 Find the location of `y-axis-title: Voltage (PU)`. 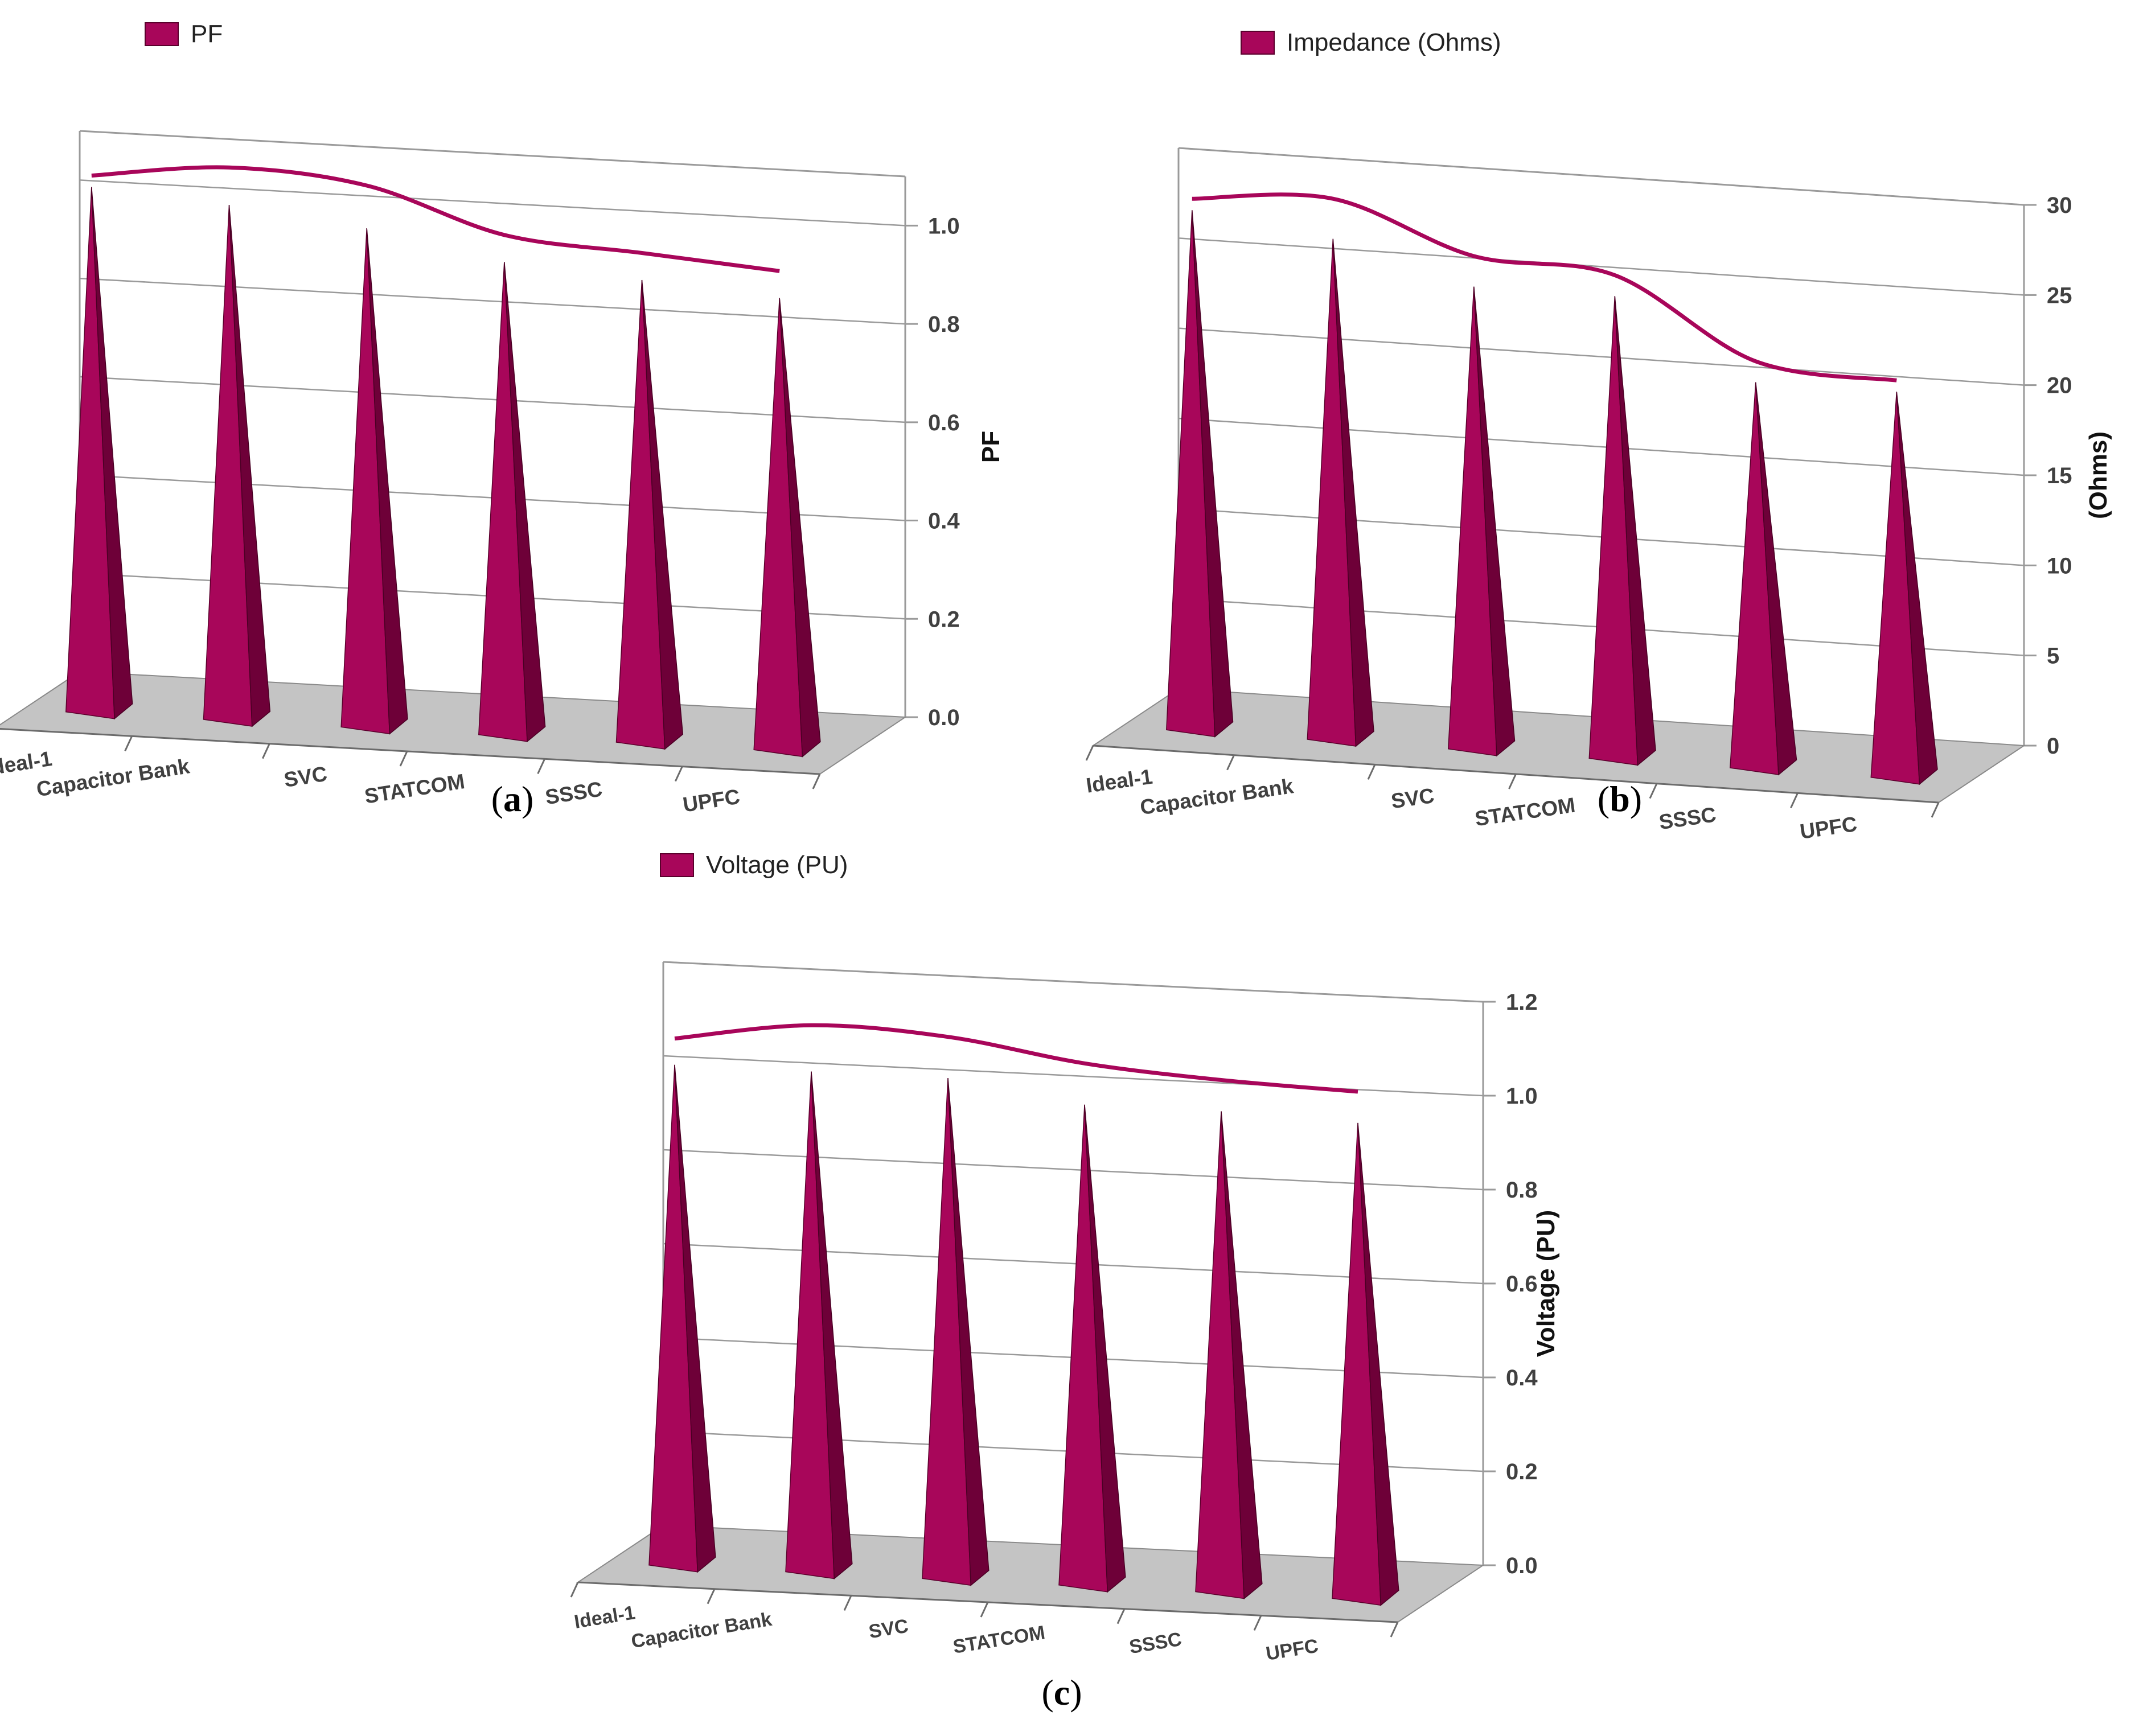

y-axis-title: Voltage (PU) is located at coordinates (1546, 1283).